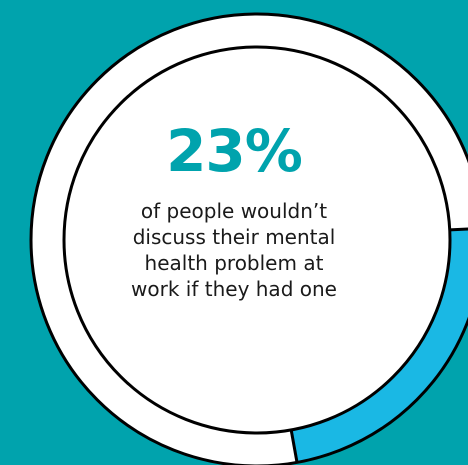 The height and width of the screenshot is (465, 468). Describe the element at coordinates (458, 229) in the screenshot. I see `donut-slice-edge-start` at that location.